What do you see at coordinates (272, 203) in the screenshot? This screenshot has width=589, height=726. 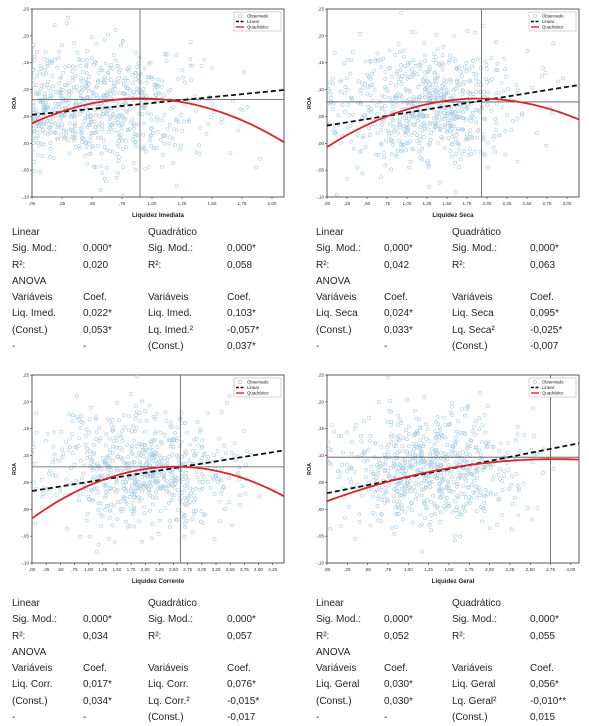 I see `x-tick-label: 2,00` at bounding box center [272, 203].